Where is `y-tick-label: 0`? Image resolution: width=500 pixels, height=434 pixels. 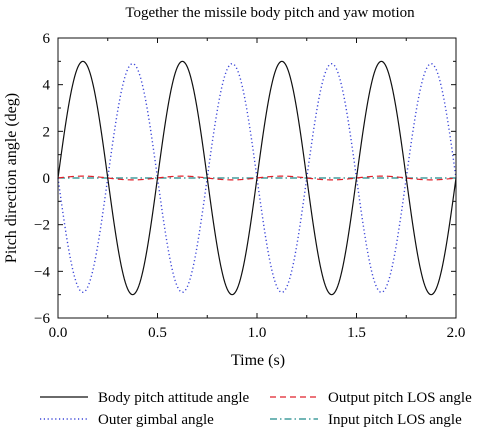 y-tick-label: 0 is located at coordinates (47, 179).